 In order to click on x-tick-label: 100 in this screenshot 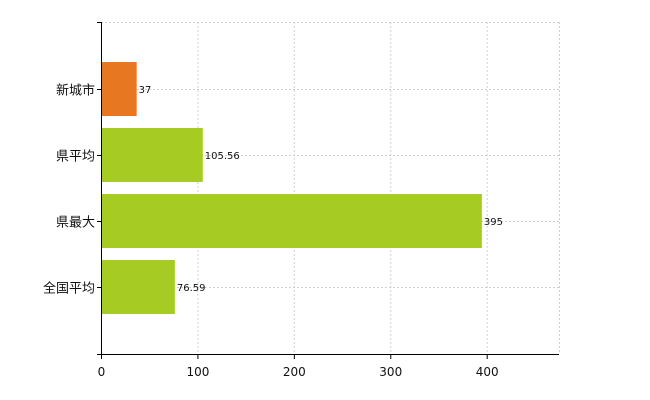, I will do `click(197, 372)`.